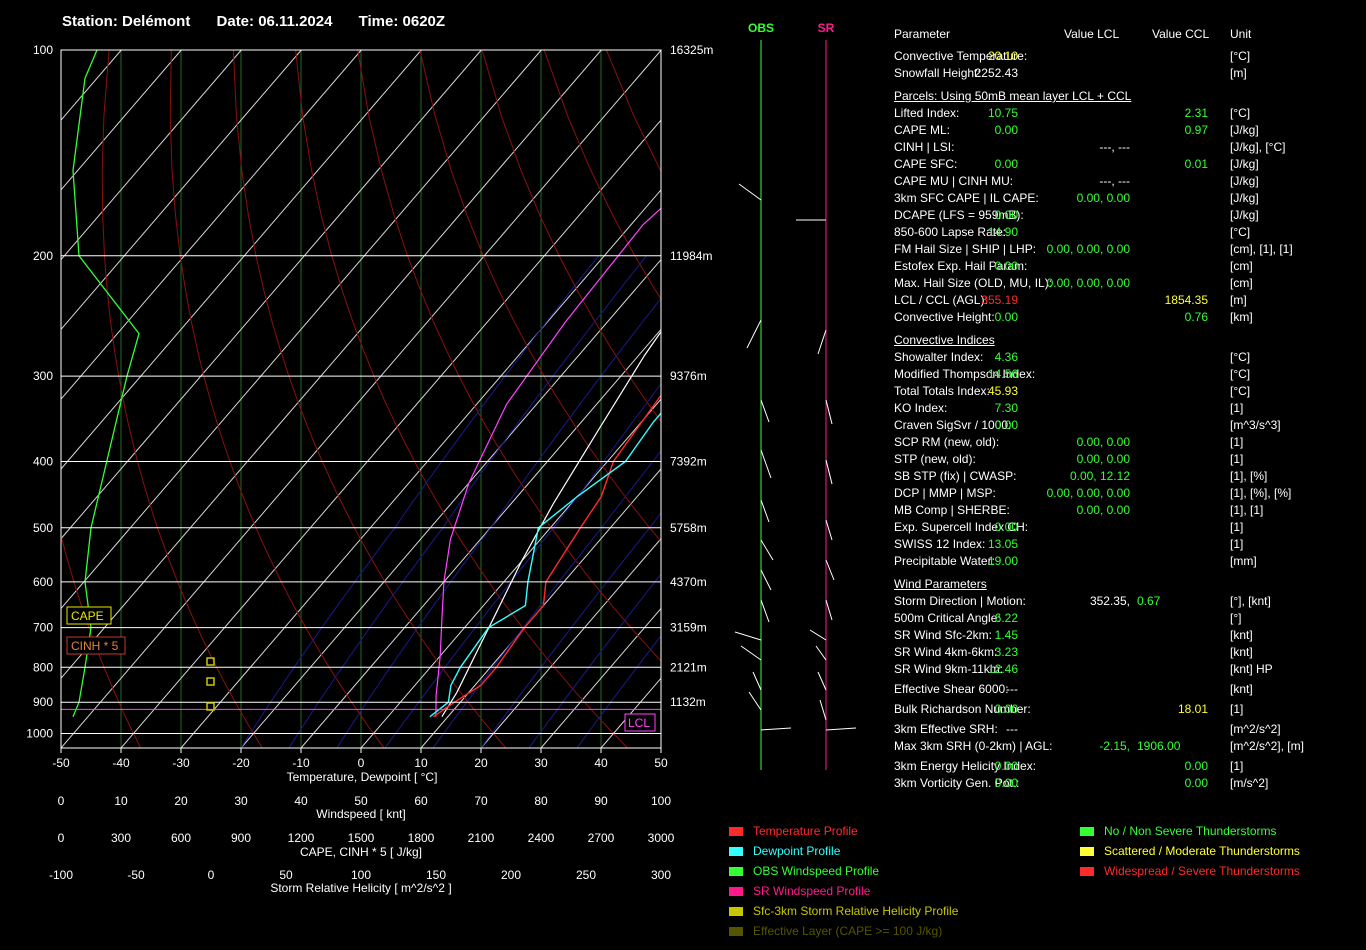 This screenshot has width=1366, height=950. I want to click on param-row: CAPE ML: 0.00 0.97 [J/kg], so click(1119, 130).